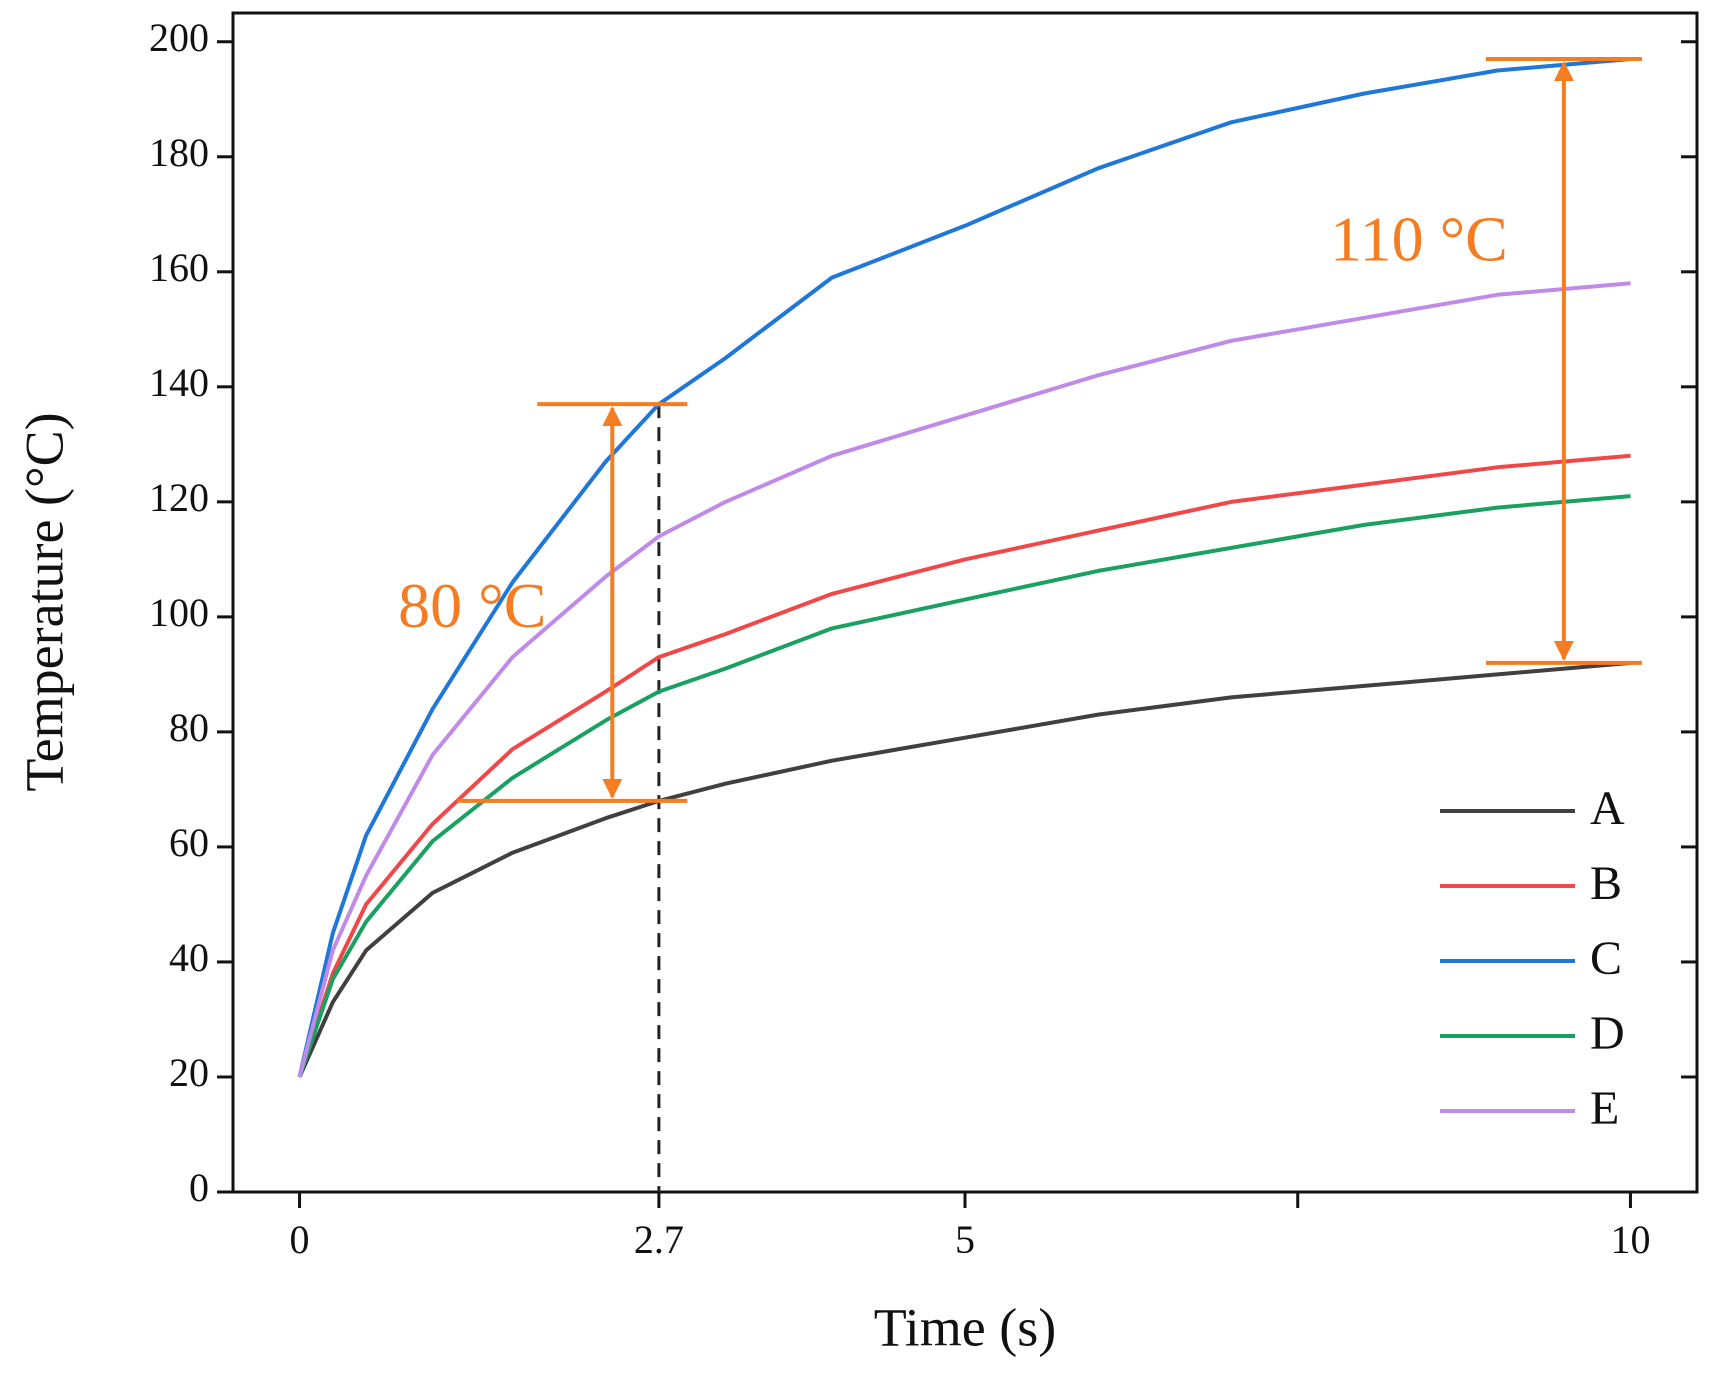 The width and height of the screenshot is (1709, 1376). What do you see at coordinates (1606, 958) in the screenshot?
I see `legend-label: C` at bounding box center [1606, 958].